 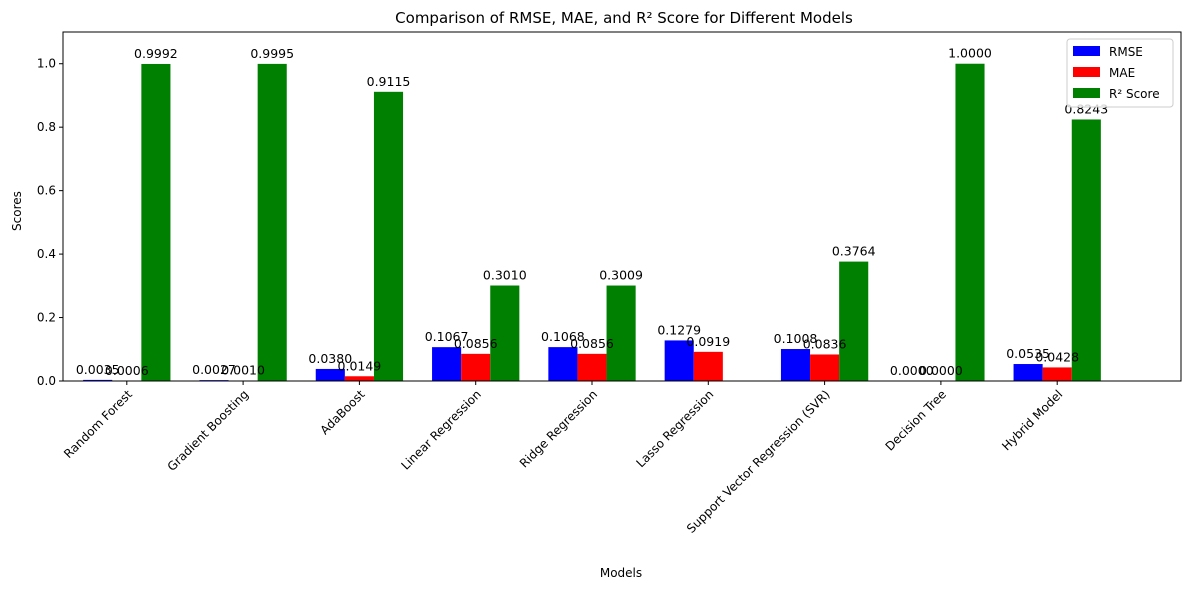 What do you see at coordinates (46, 254) in the screenshot?
I see `y-tick-label: 0.4` at bounding box center [46, 254].